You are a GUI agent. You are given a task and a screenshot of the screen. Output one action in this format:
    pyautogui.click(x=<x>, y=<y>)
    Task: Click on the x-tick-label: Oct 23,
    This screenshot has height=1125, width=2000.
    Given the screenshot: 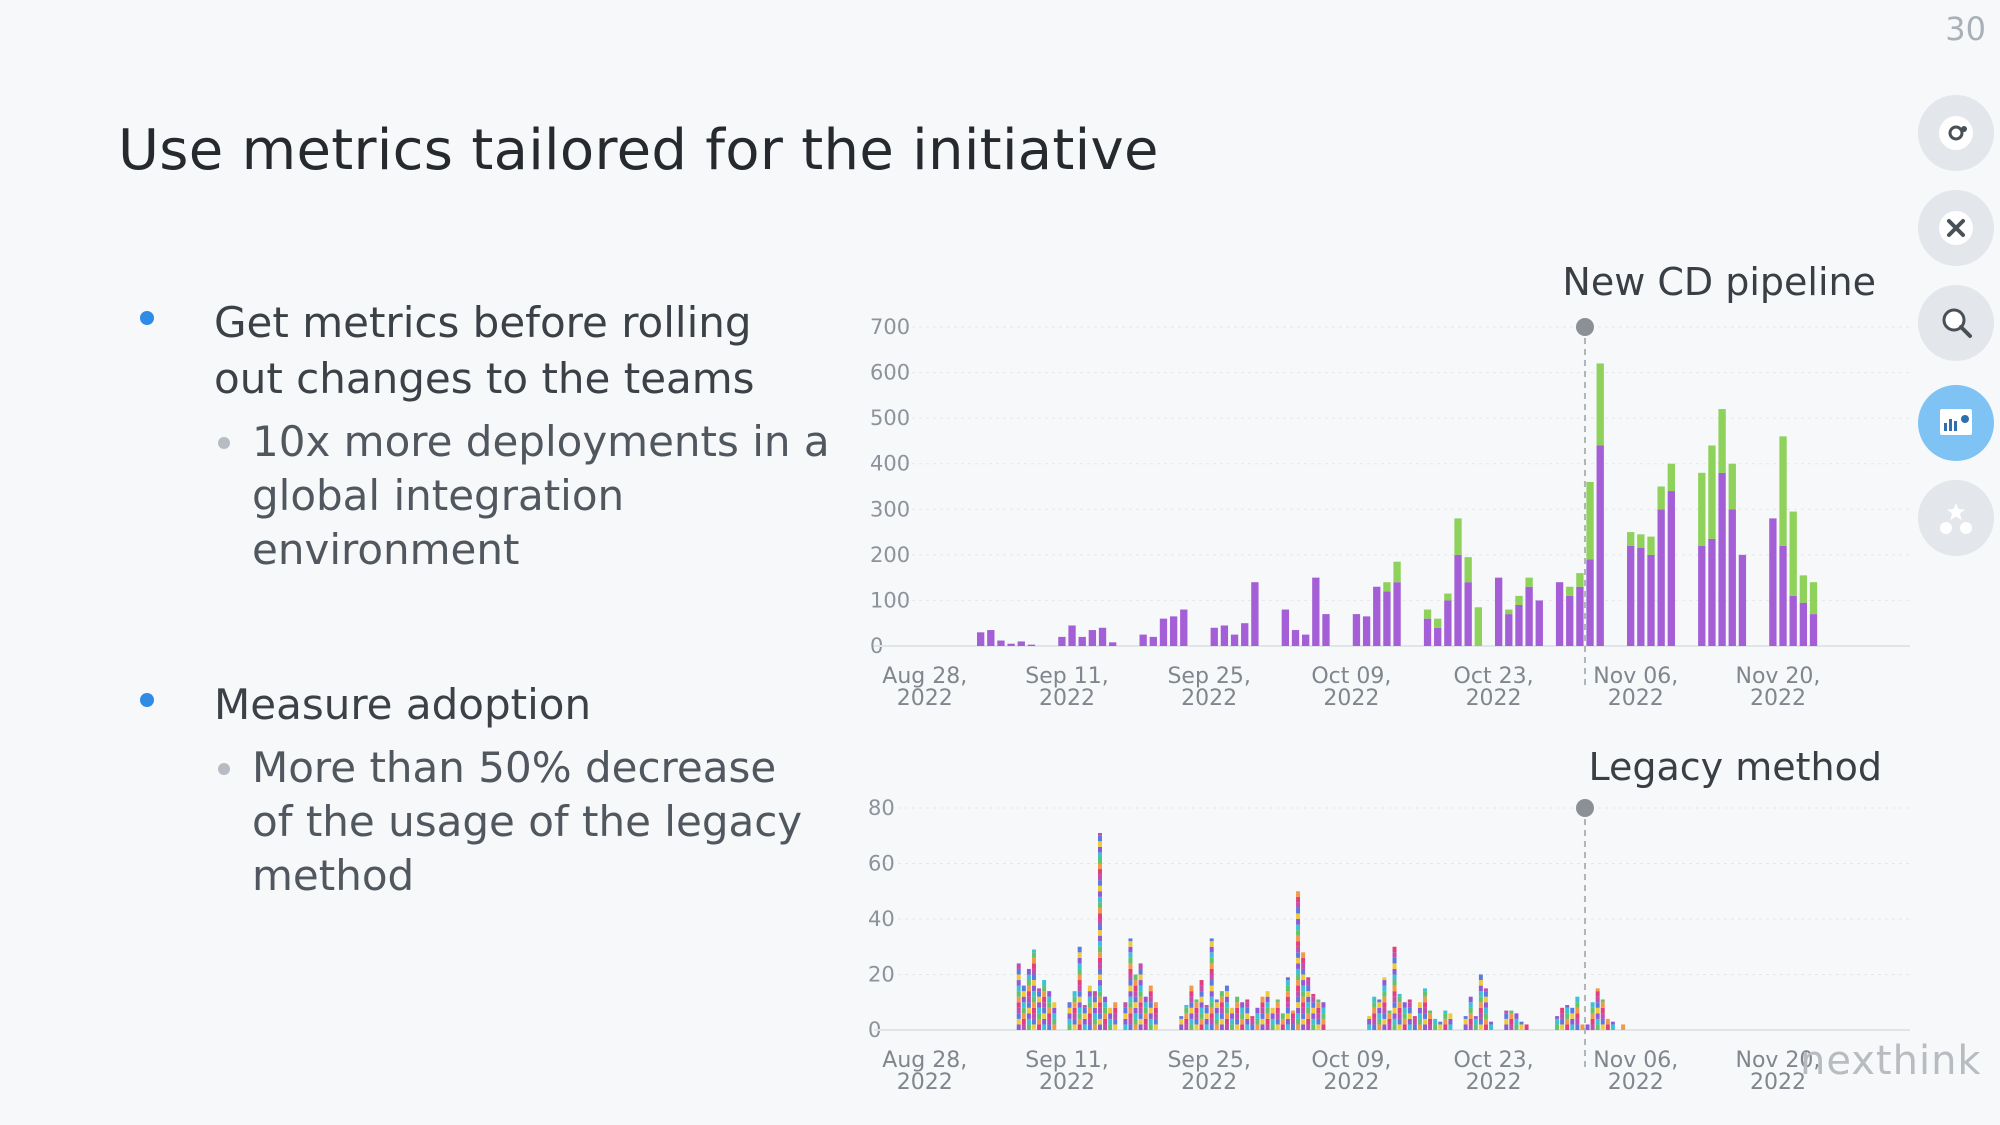 What is the action you would take?
    pyautogui.click(x=1494, y=1060)
    